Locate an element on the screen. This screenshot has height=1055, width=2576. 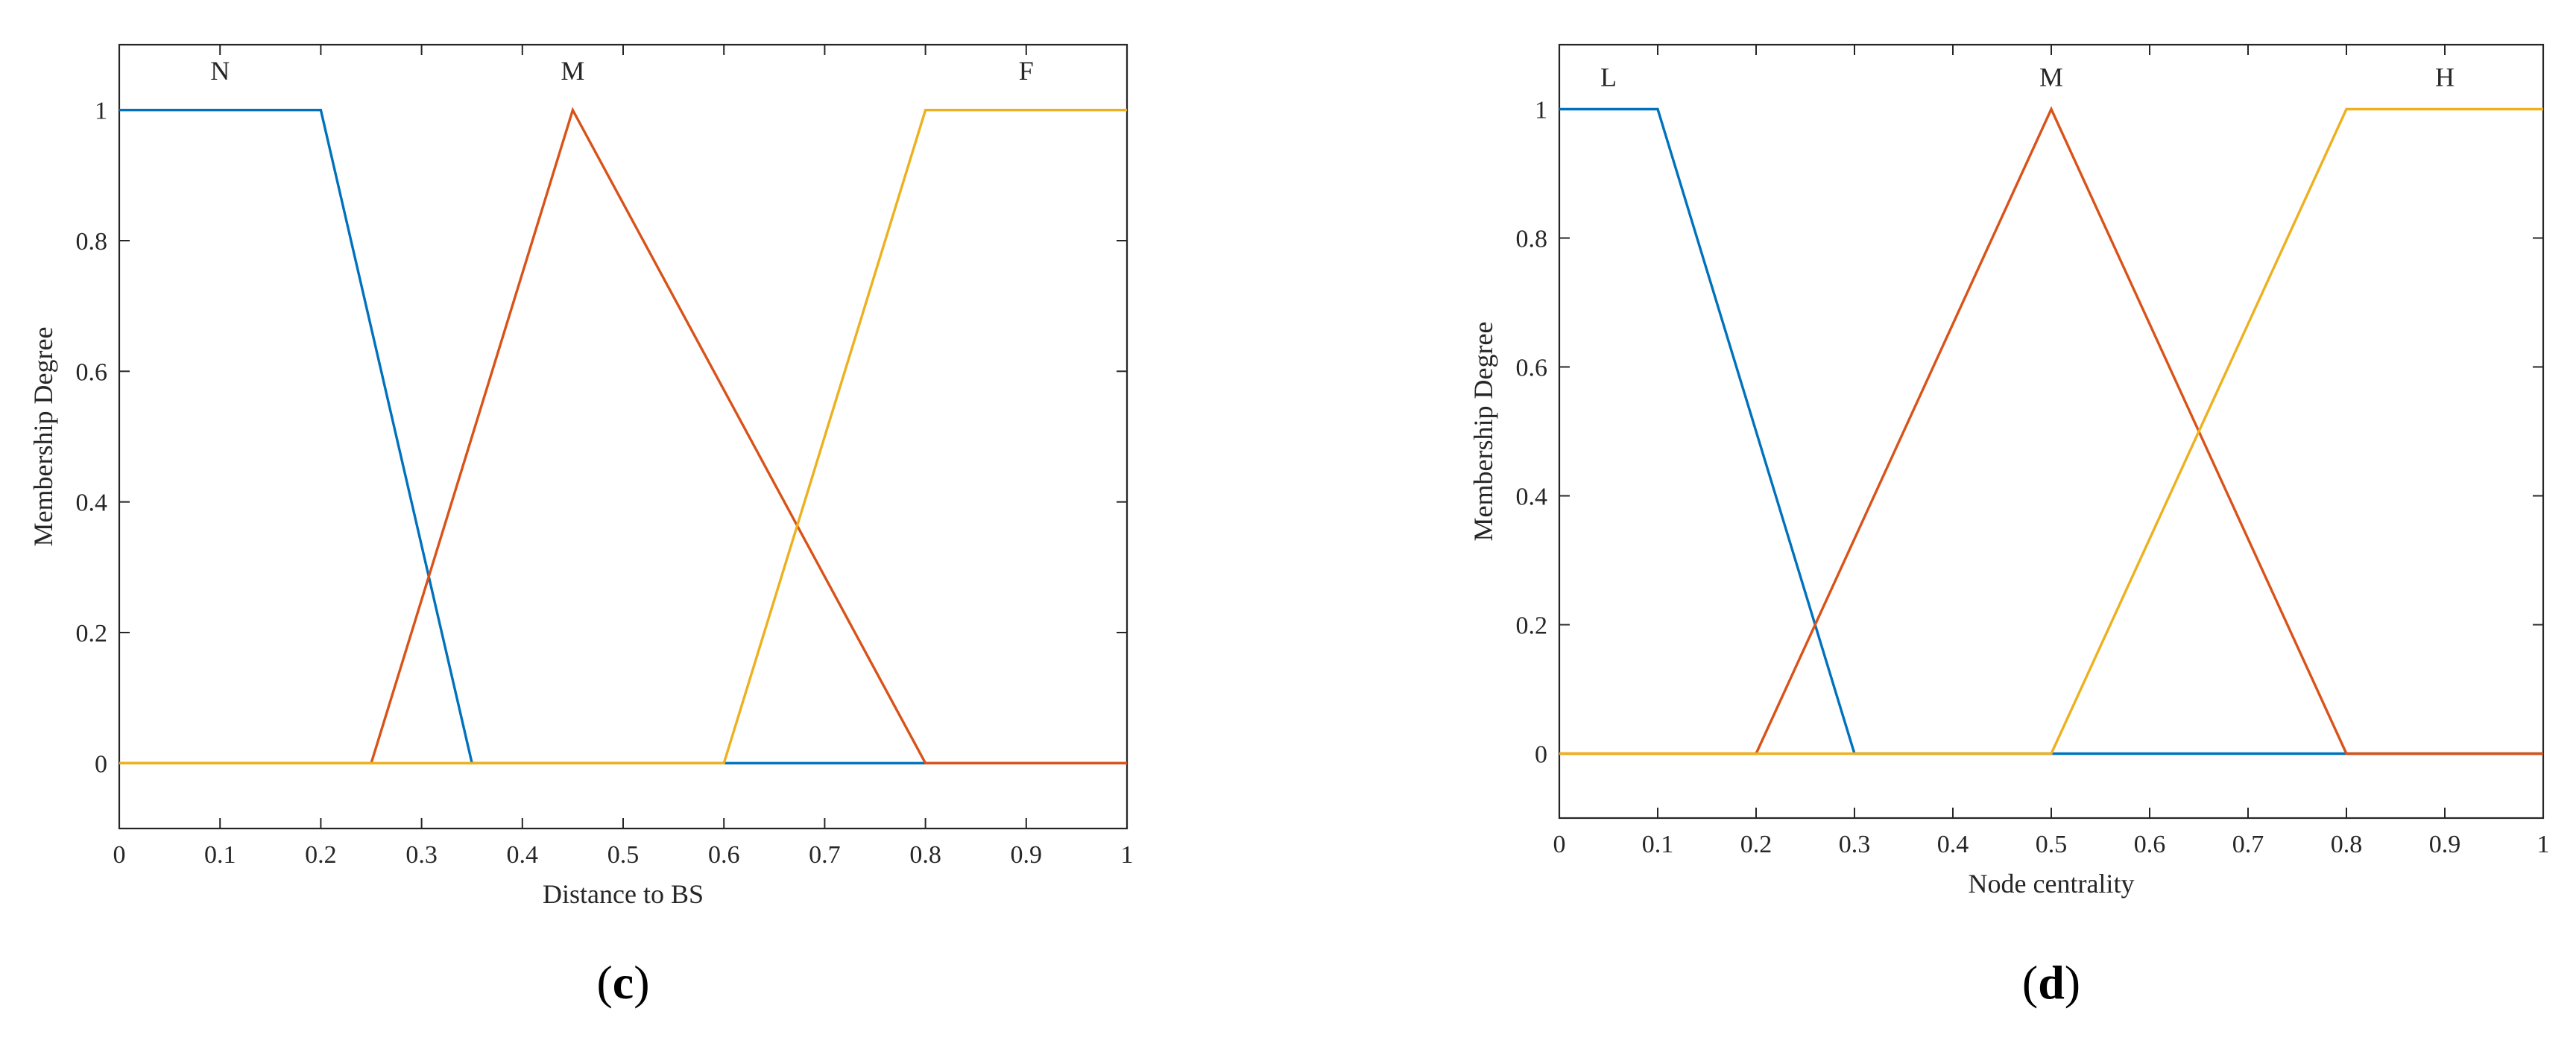
panel-label-letter: d is located at coordinates (2051, 982).